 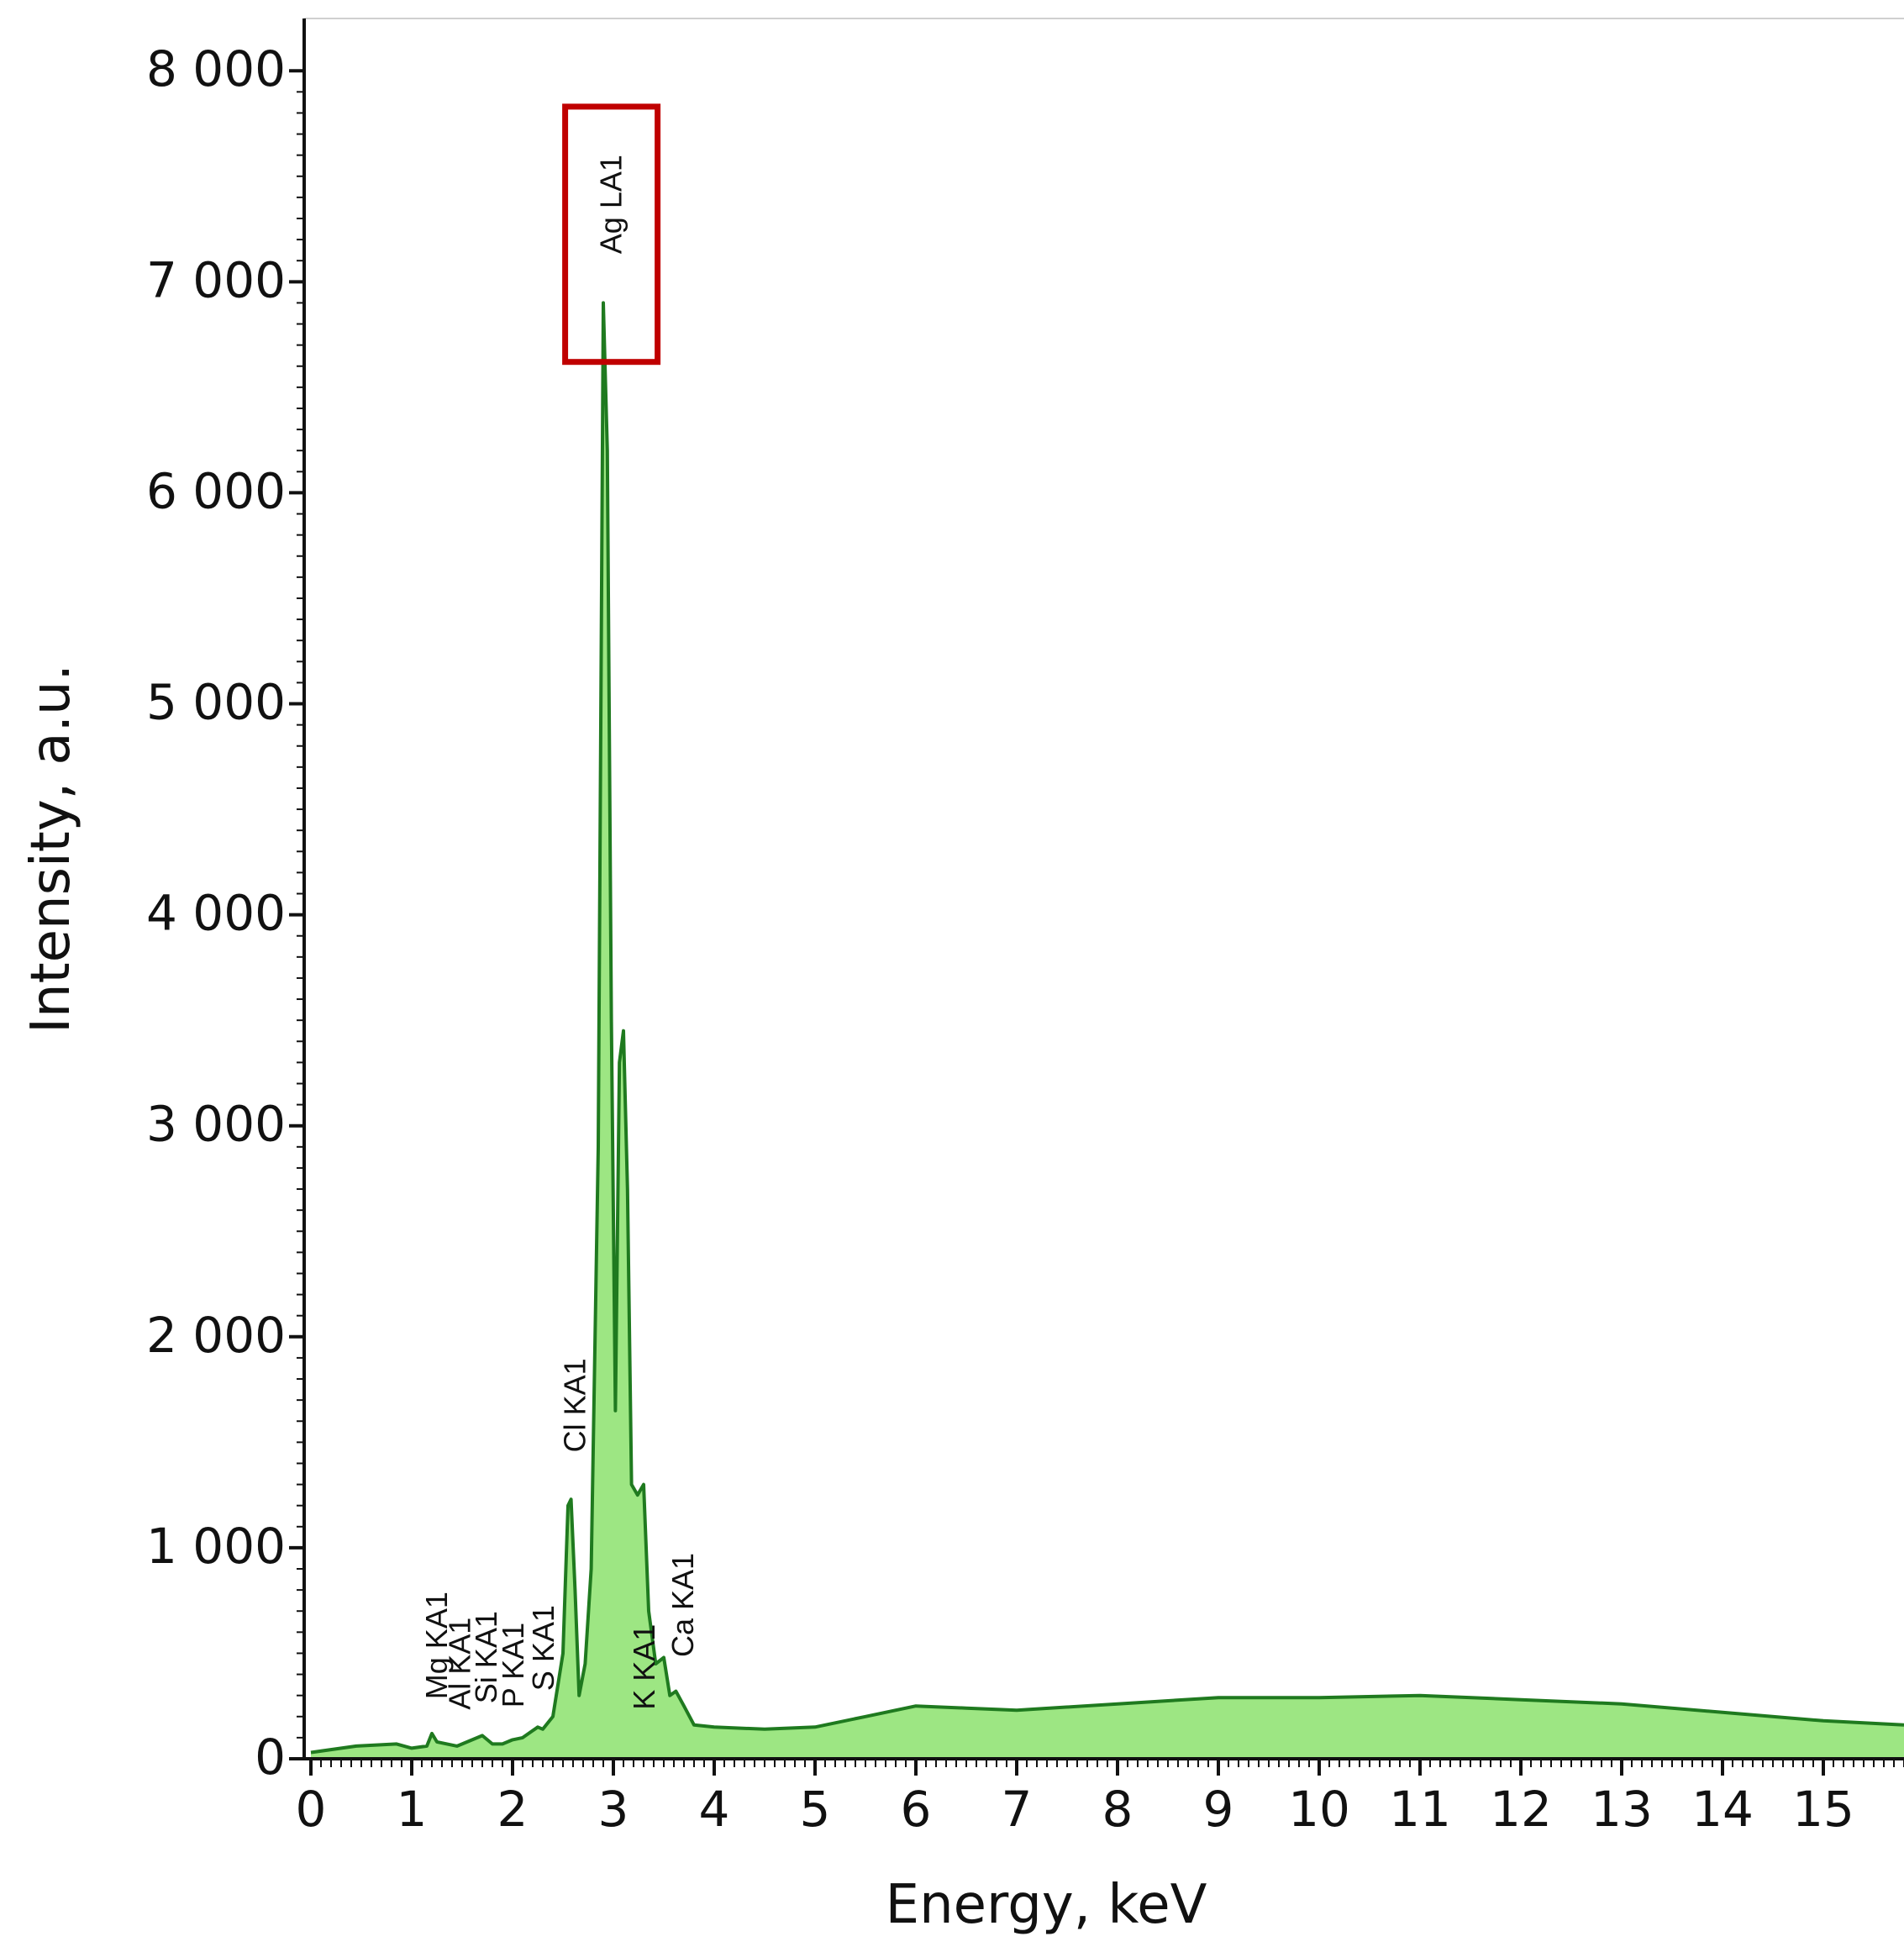 I want to click on peak-label: Cl KA1, so click(x=574, y=1405).